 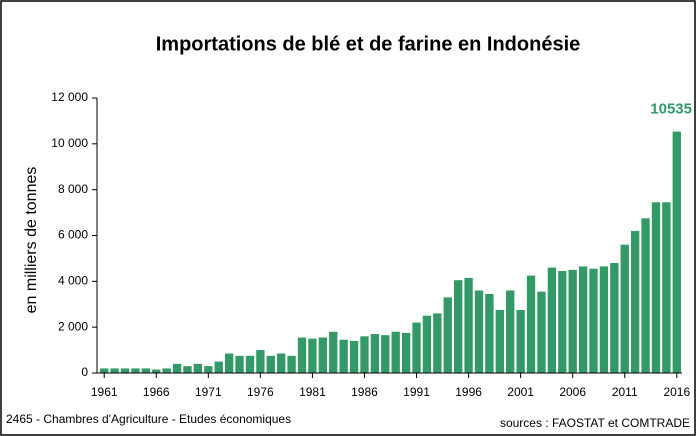 I want to click on x-tick-label: 1991, so click(x=416, y=392).